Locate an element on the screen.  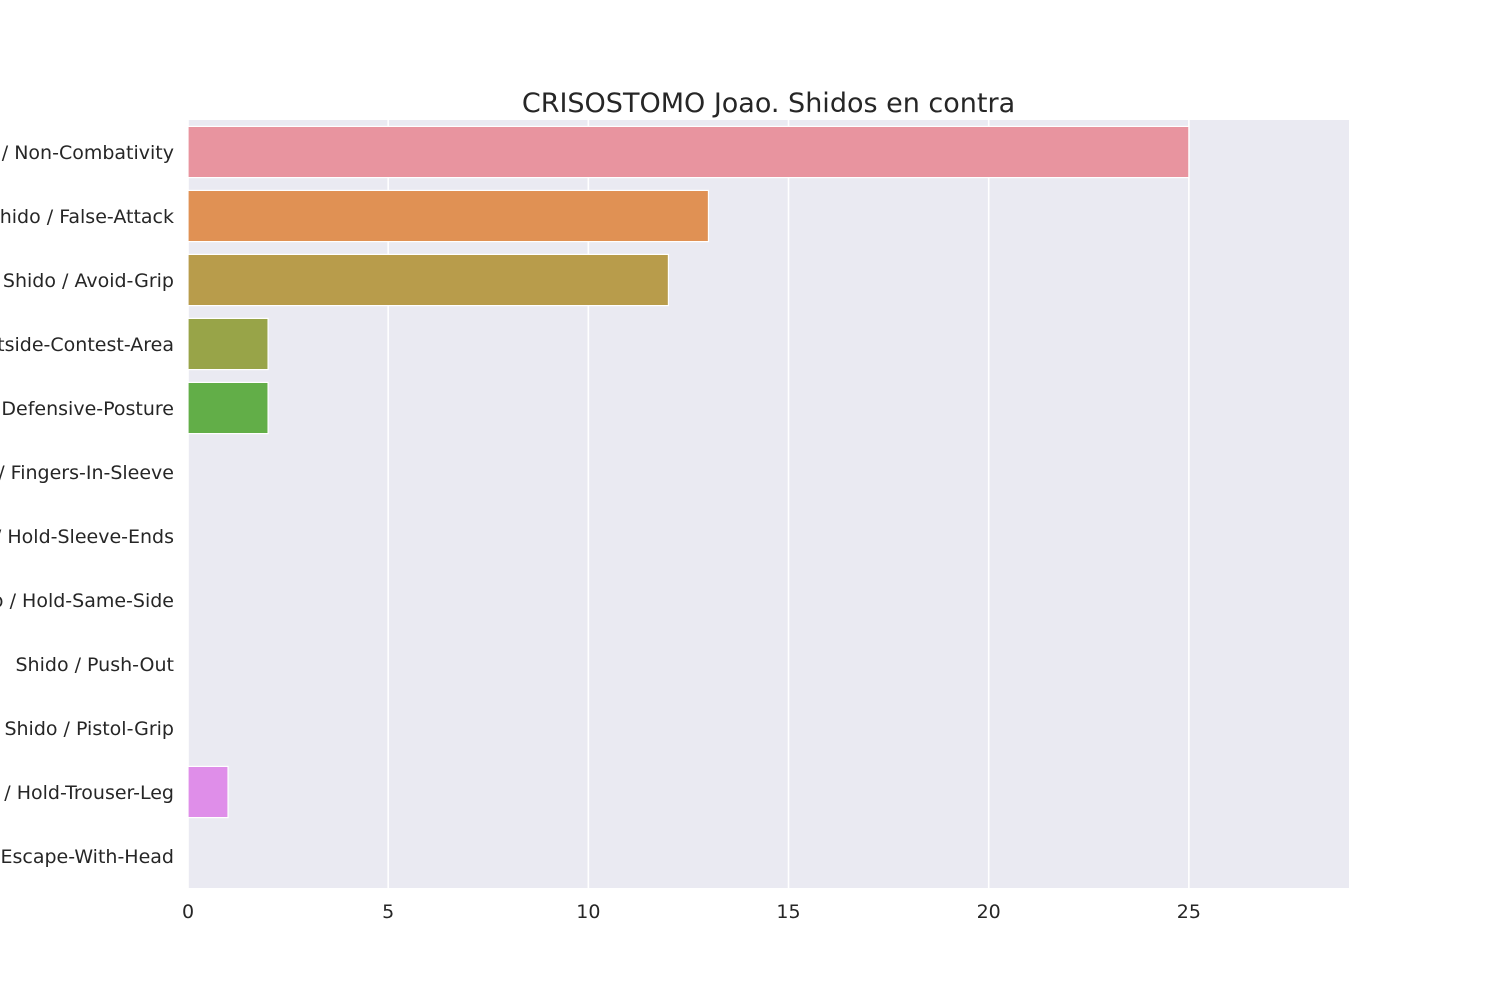
y-tick-label: Shido / Escape-With-Head is located at coordinates (87, 857).